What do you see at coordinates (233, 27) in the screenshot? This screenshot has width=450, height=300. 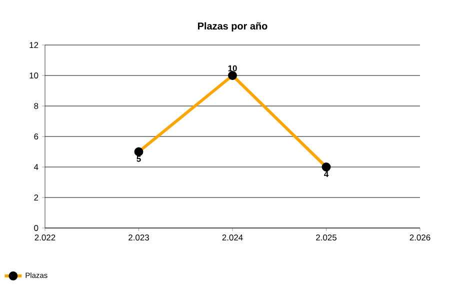 I see `chart-title: Plazas por año` at bounding box center [233, 27].